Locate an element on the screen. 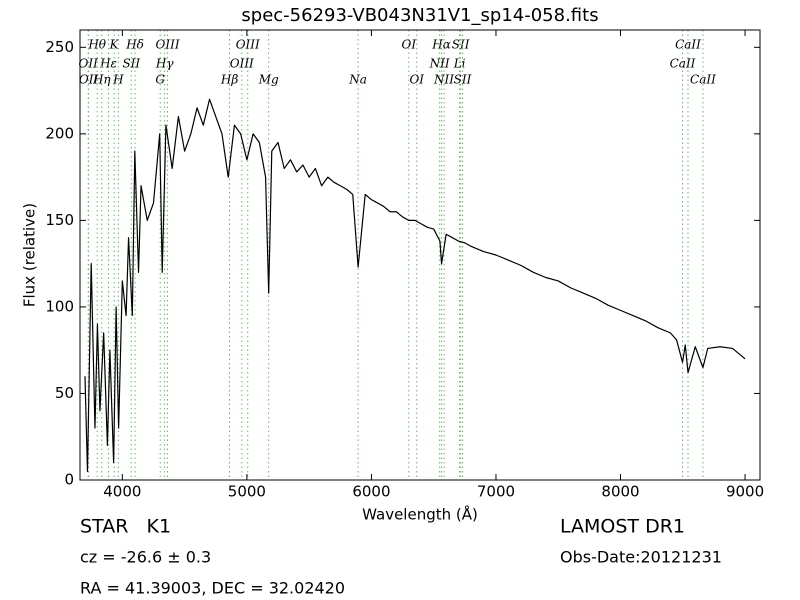  y-axis-label: Flux (relative) is located at coordinates (30, 255).